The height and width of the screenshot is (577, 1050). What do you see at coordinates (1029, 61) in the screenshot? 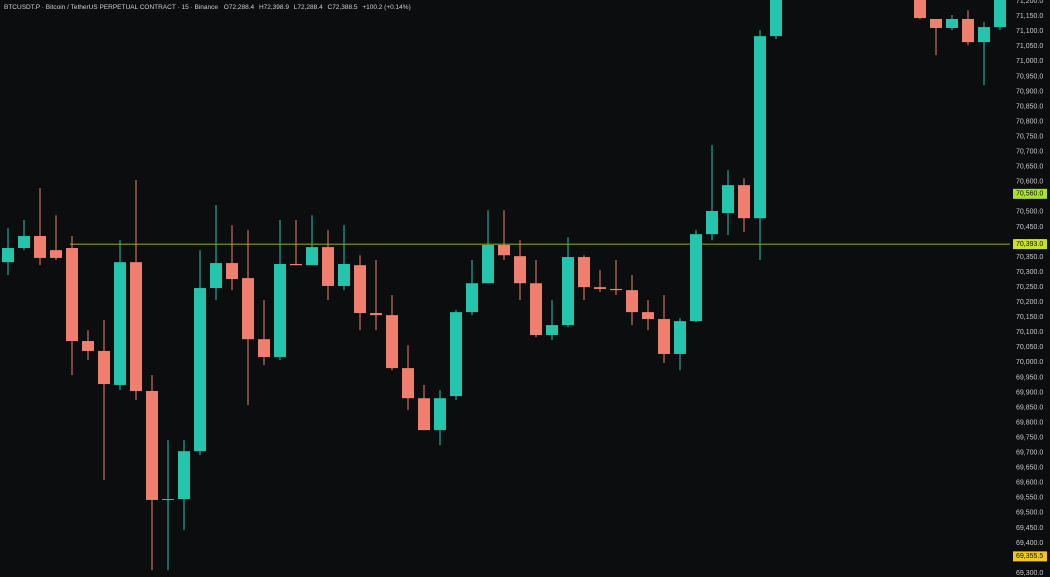
I see `y-tick-label: 71,000.0` at bounding box center [1029, 61].